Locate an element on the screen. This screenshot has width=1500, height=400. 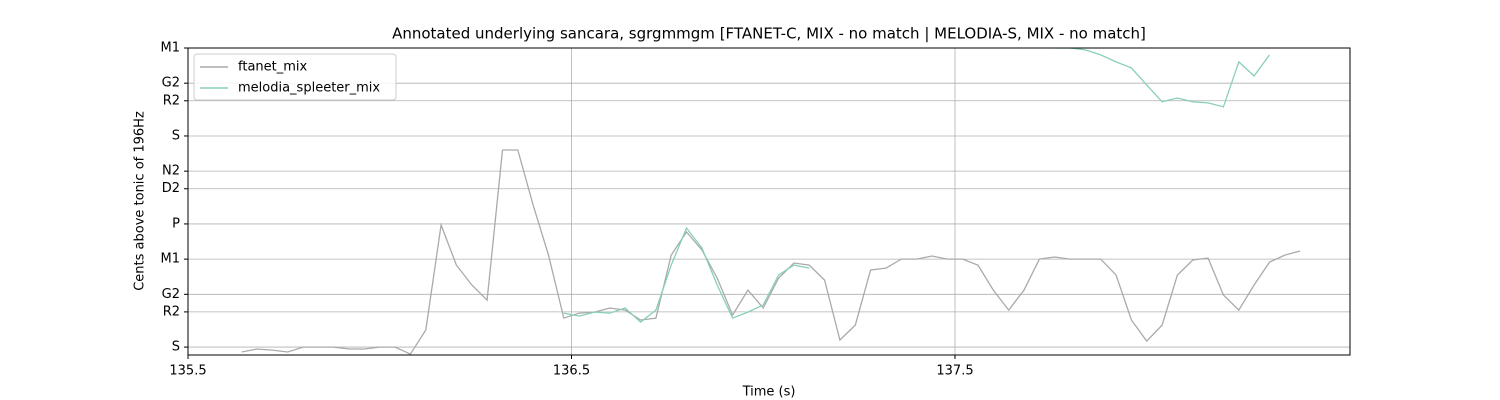
x-tick-label: 136.5 is located at coordinates (571, 371).